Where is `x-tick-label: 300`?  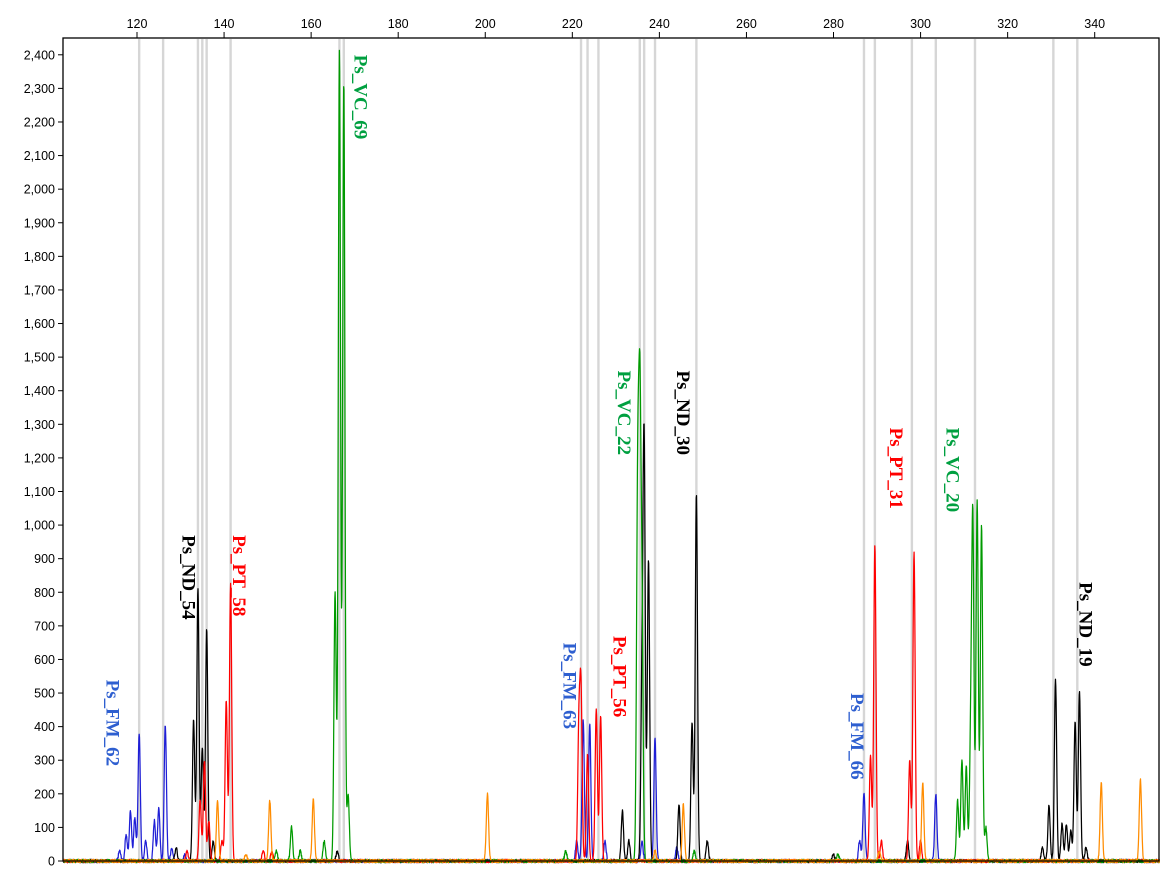
x-tick-label: 300 is located at coordinates (920, 24).